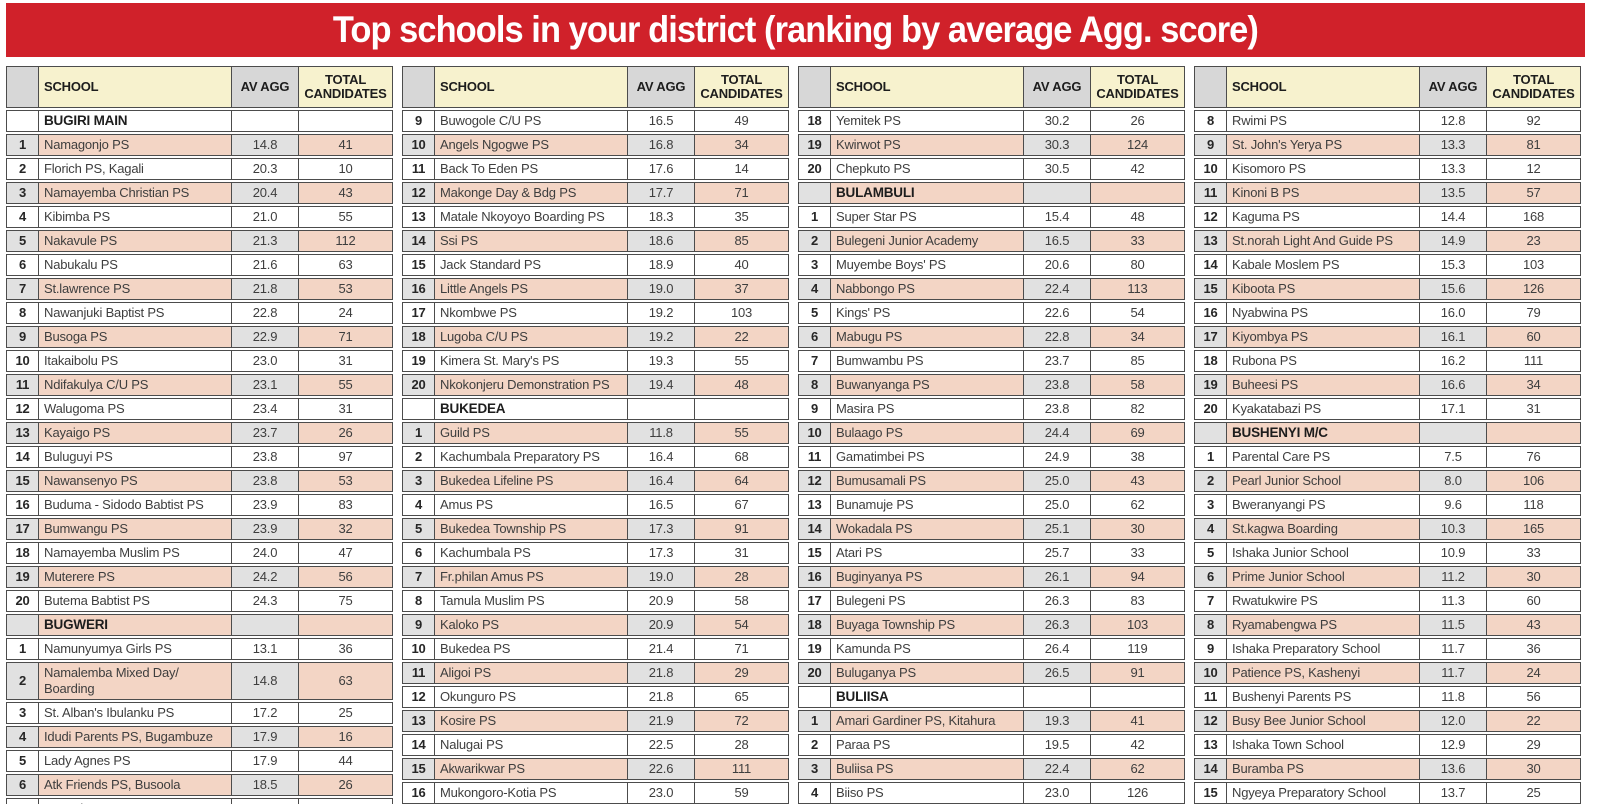 The image size is (1597, 804). What do you see at coordinates (927, 577) in the screenshot?
I see `school-cell: Buginyanya PS` at bounding box center [927, 577].